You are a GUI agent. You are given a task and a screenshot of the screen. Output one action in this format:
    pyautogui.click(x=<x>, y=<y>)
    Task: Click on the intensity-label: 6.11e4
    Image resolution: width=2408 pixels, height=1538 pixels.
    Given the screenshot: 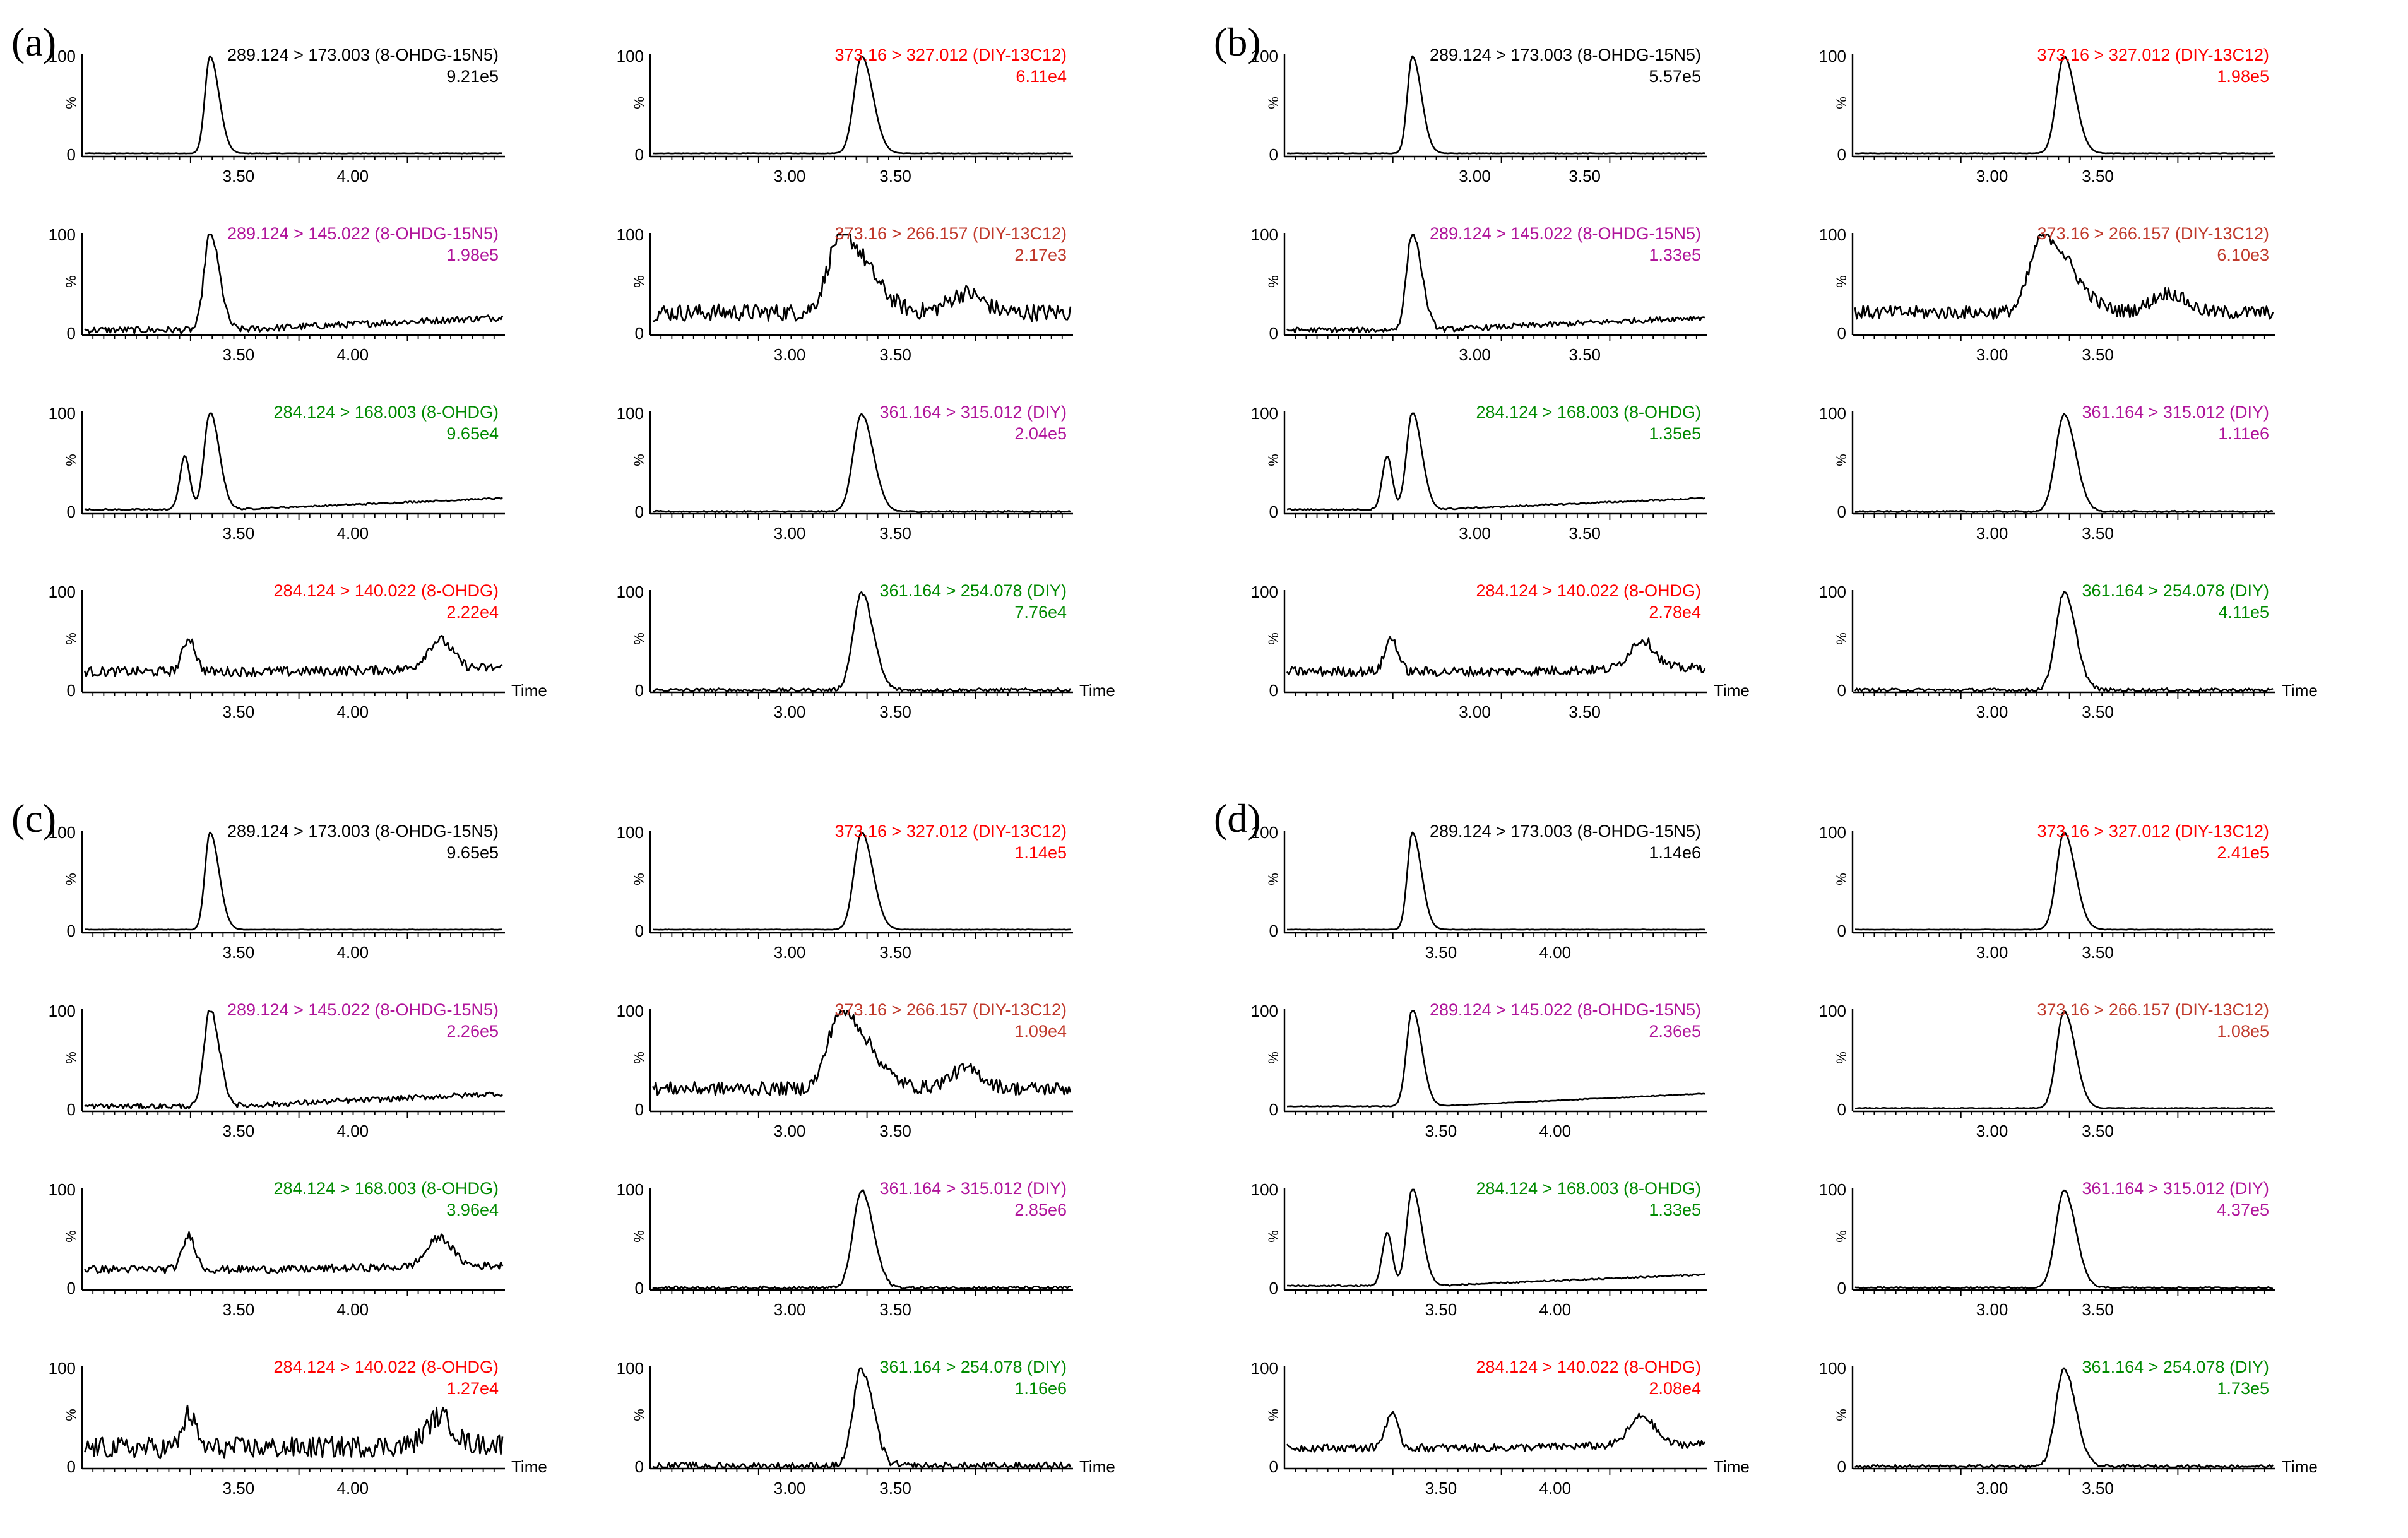 What is the action you would take?
    pyautogui.click(x=1041, y=76)
    